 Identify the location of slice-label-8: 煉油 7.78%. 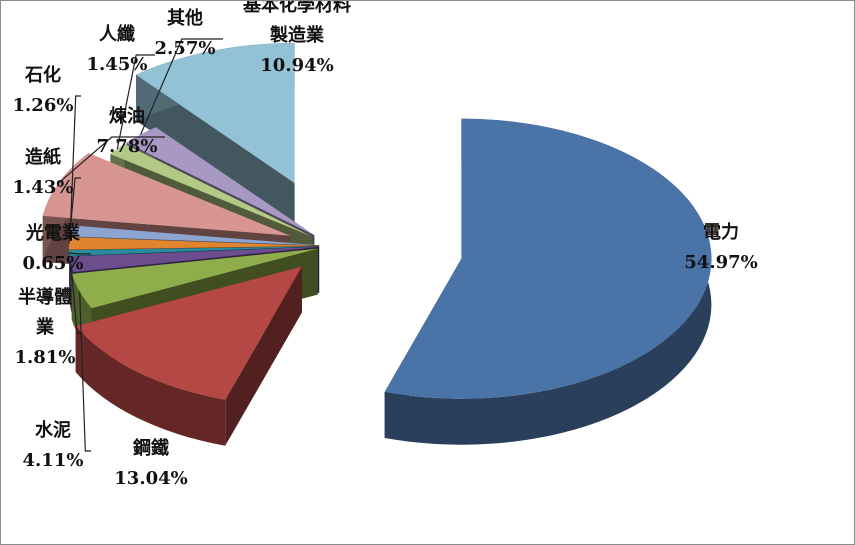
(127, 131).